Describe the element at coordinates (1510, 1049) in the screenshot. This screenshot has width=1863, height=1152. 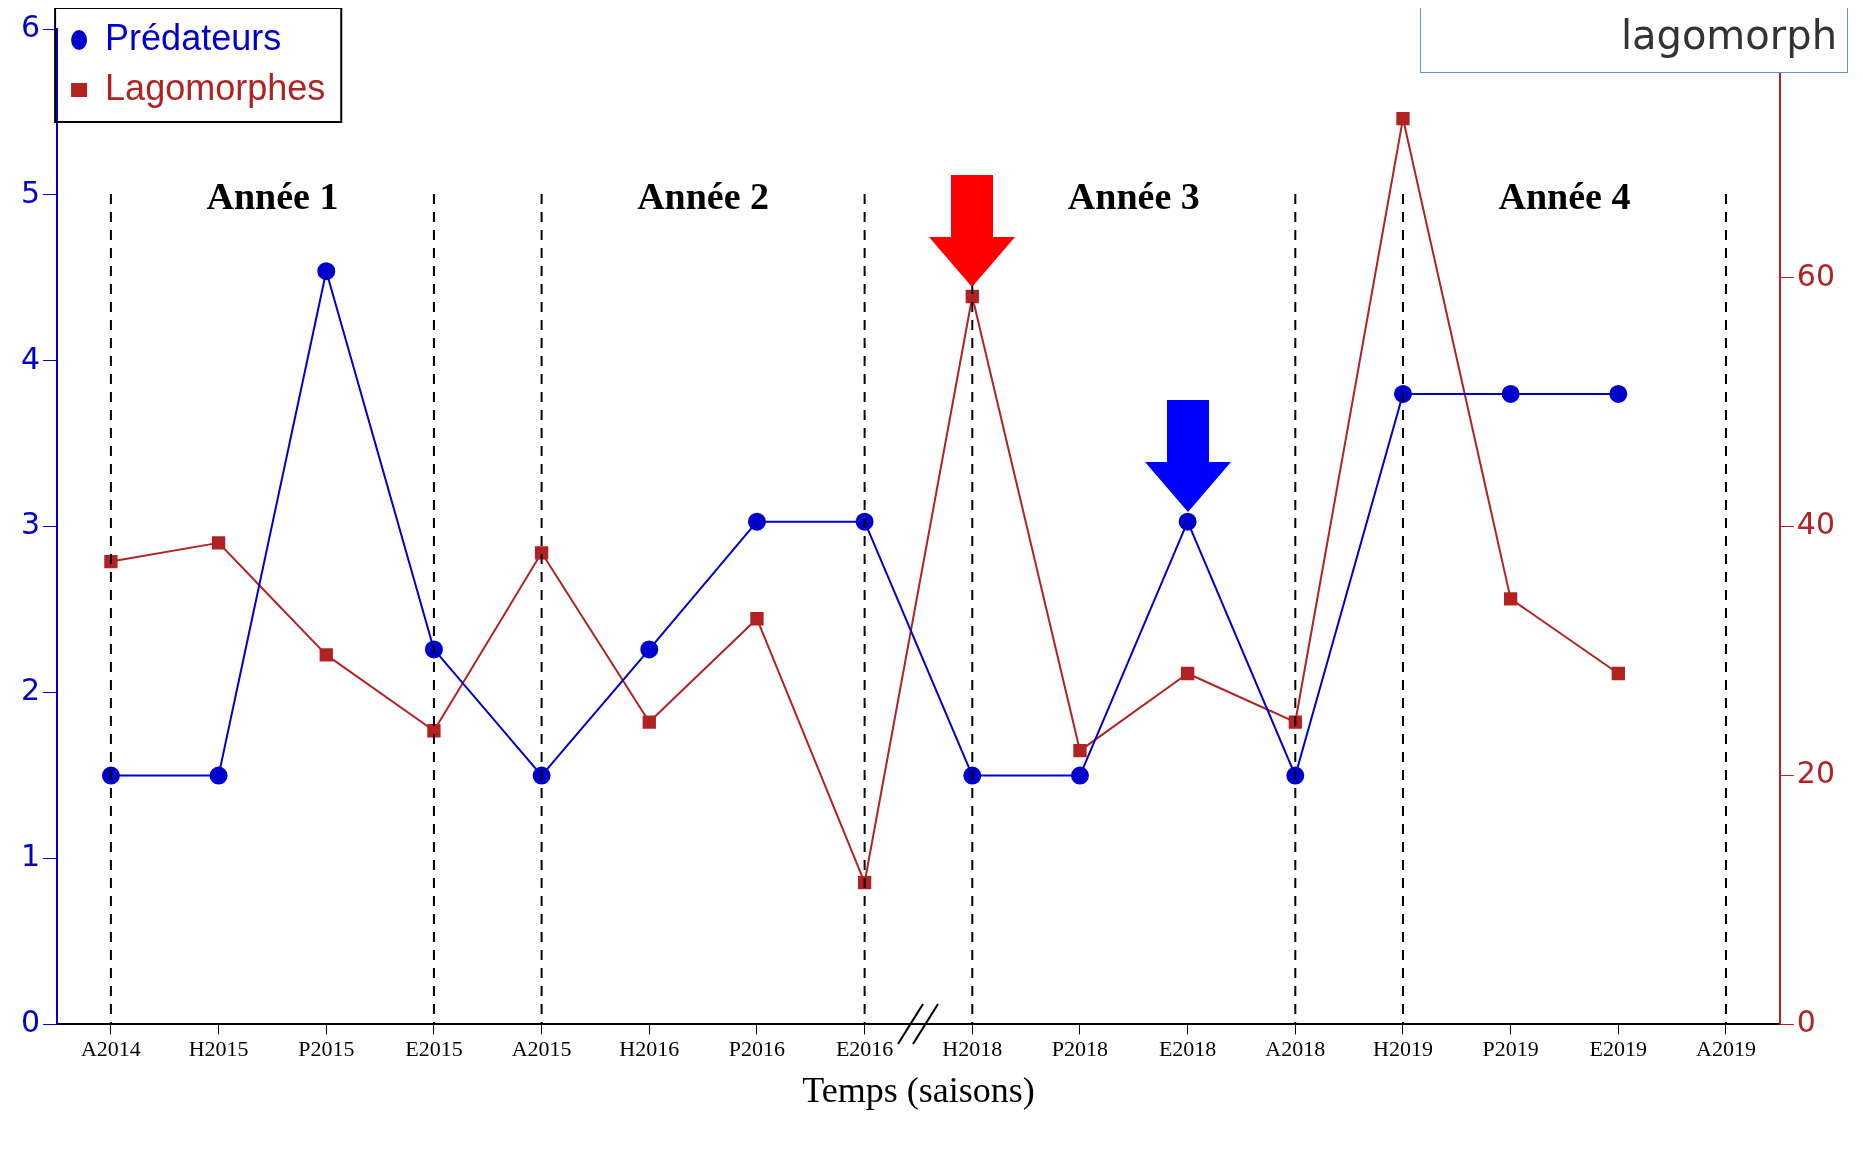
I see `x-tick-label: P2019` at that location.